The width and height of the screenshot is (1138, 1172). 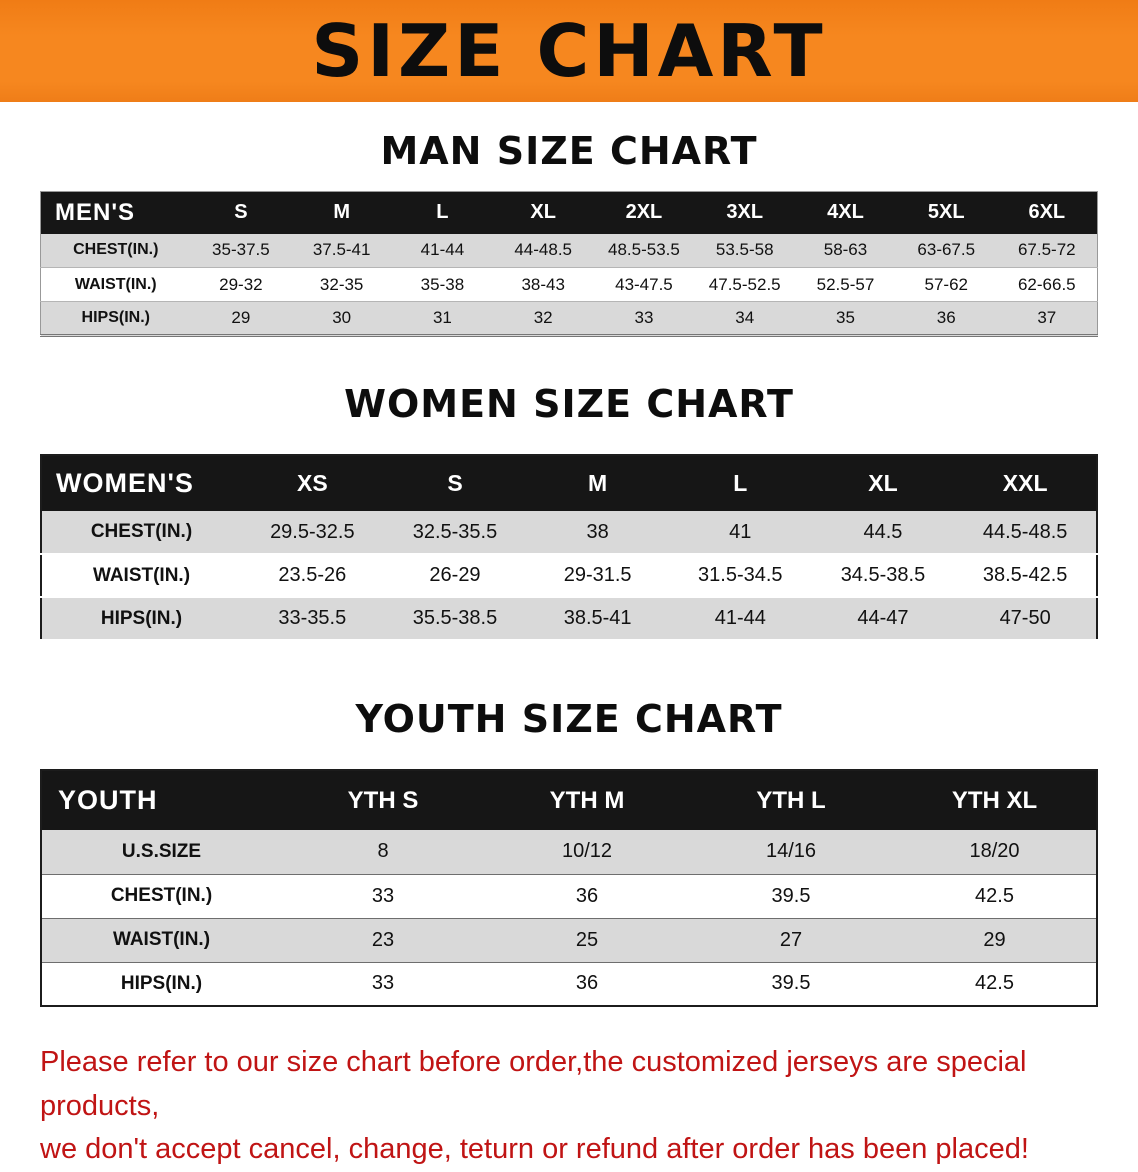 I want to click on size-value-cell: 29.5-32.5, so click(x=312, y=531).